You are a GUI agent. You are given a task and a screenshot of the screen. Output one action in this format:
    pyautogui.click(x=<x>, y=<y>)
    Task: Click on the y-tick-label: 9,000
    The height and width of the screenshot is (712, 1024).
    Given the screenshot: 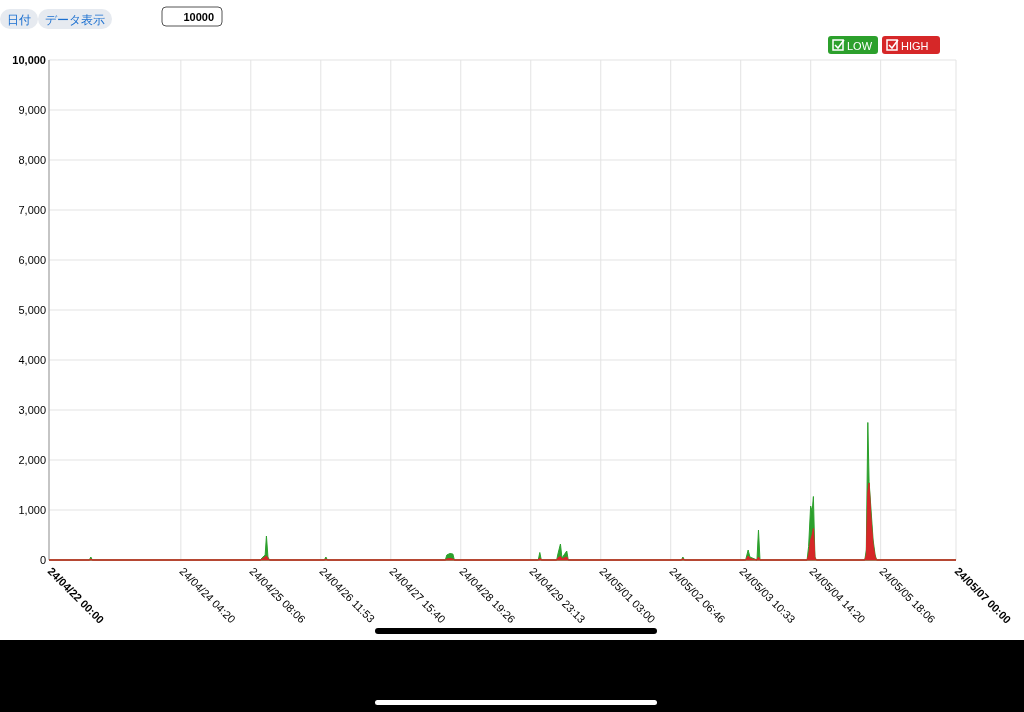 What is the action you would take?
    pyautogui.click(x=32, y=110)
    